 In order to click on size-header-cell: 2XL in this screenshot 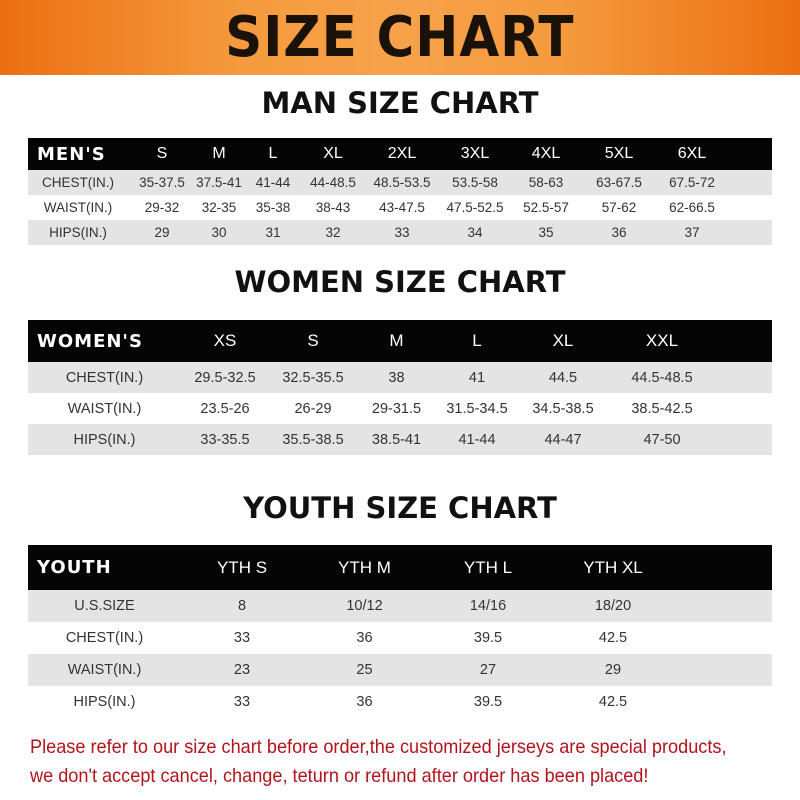, I will do `click(402, 153)`.